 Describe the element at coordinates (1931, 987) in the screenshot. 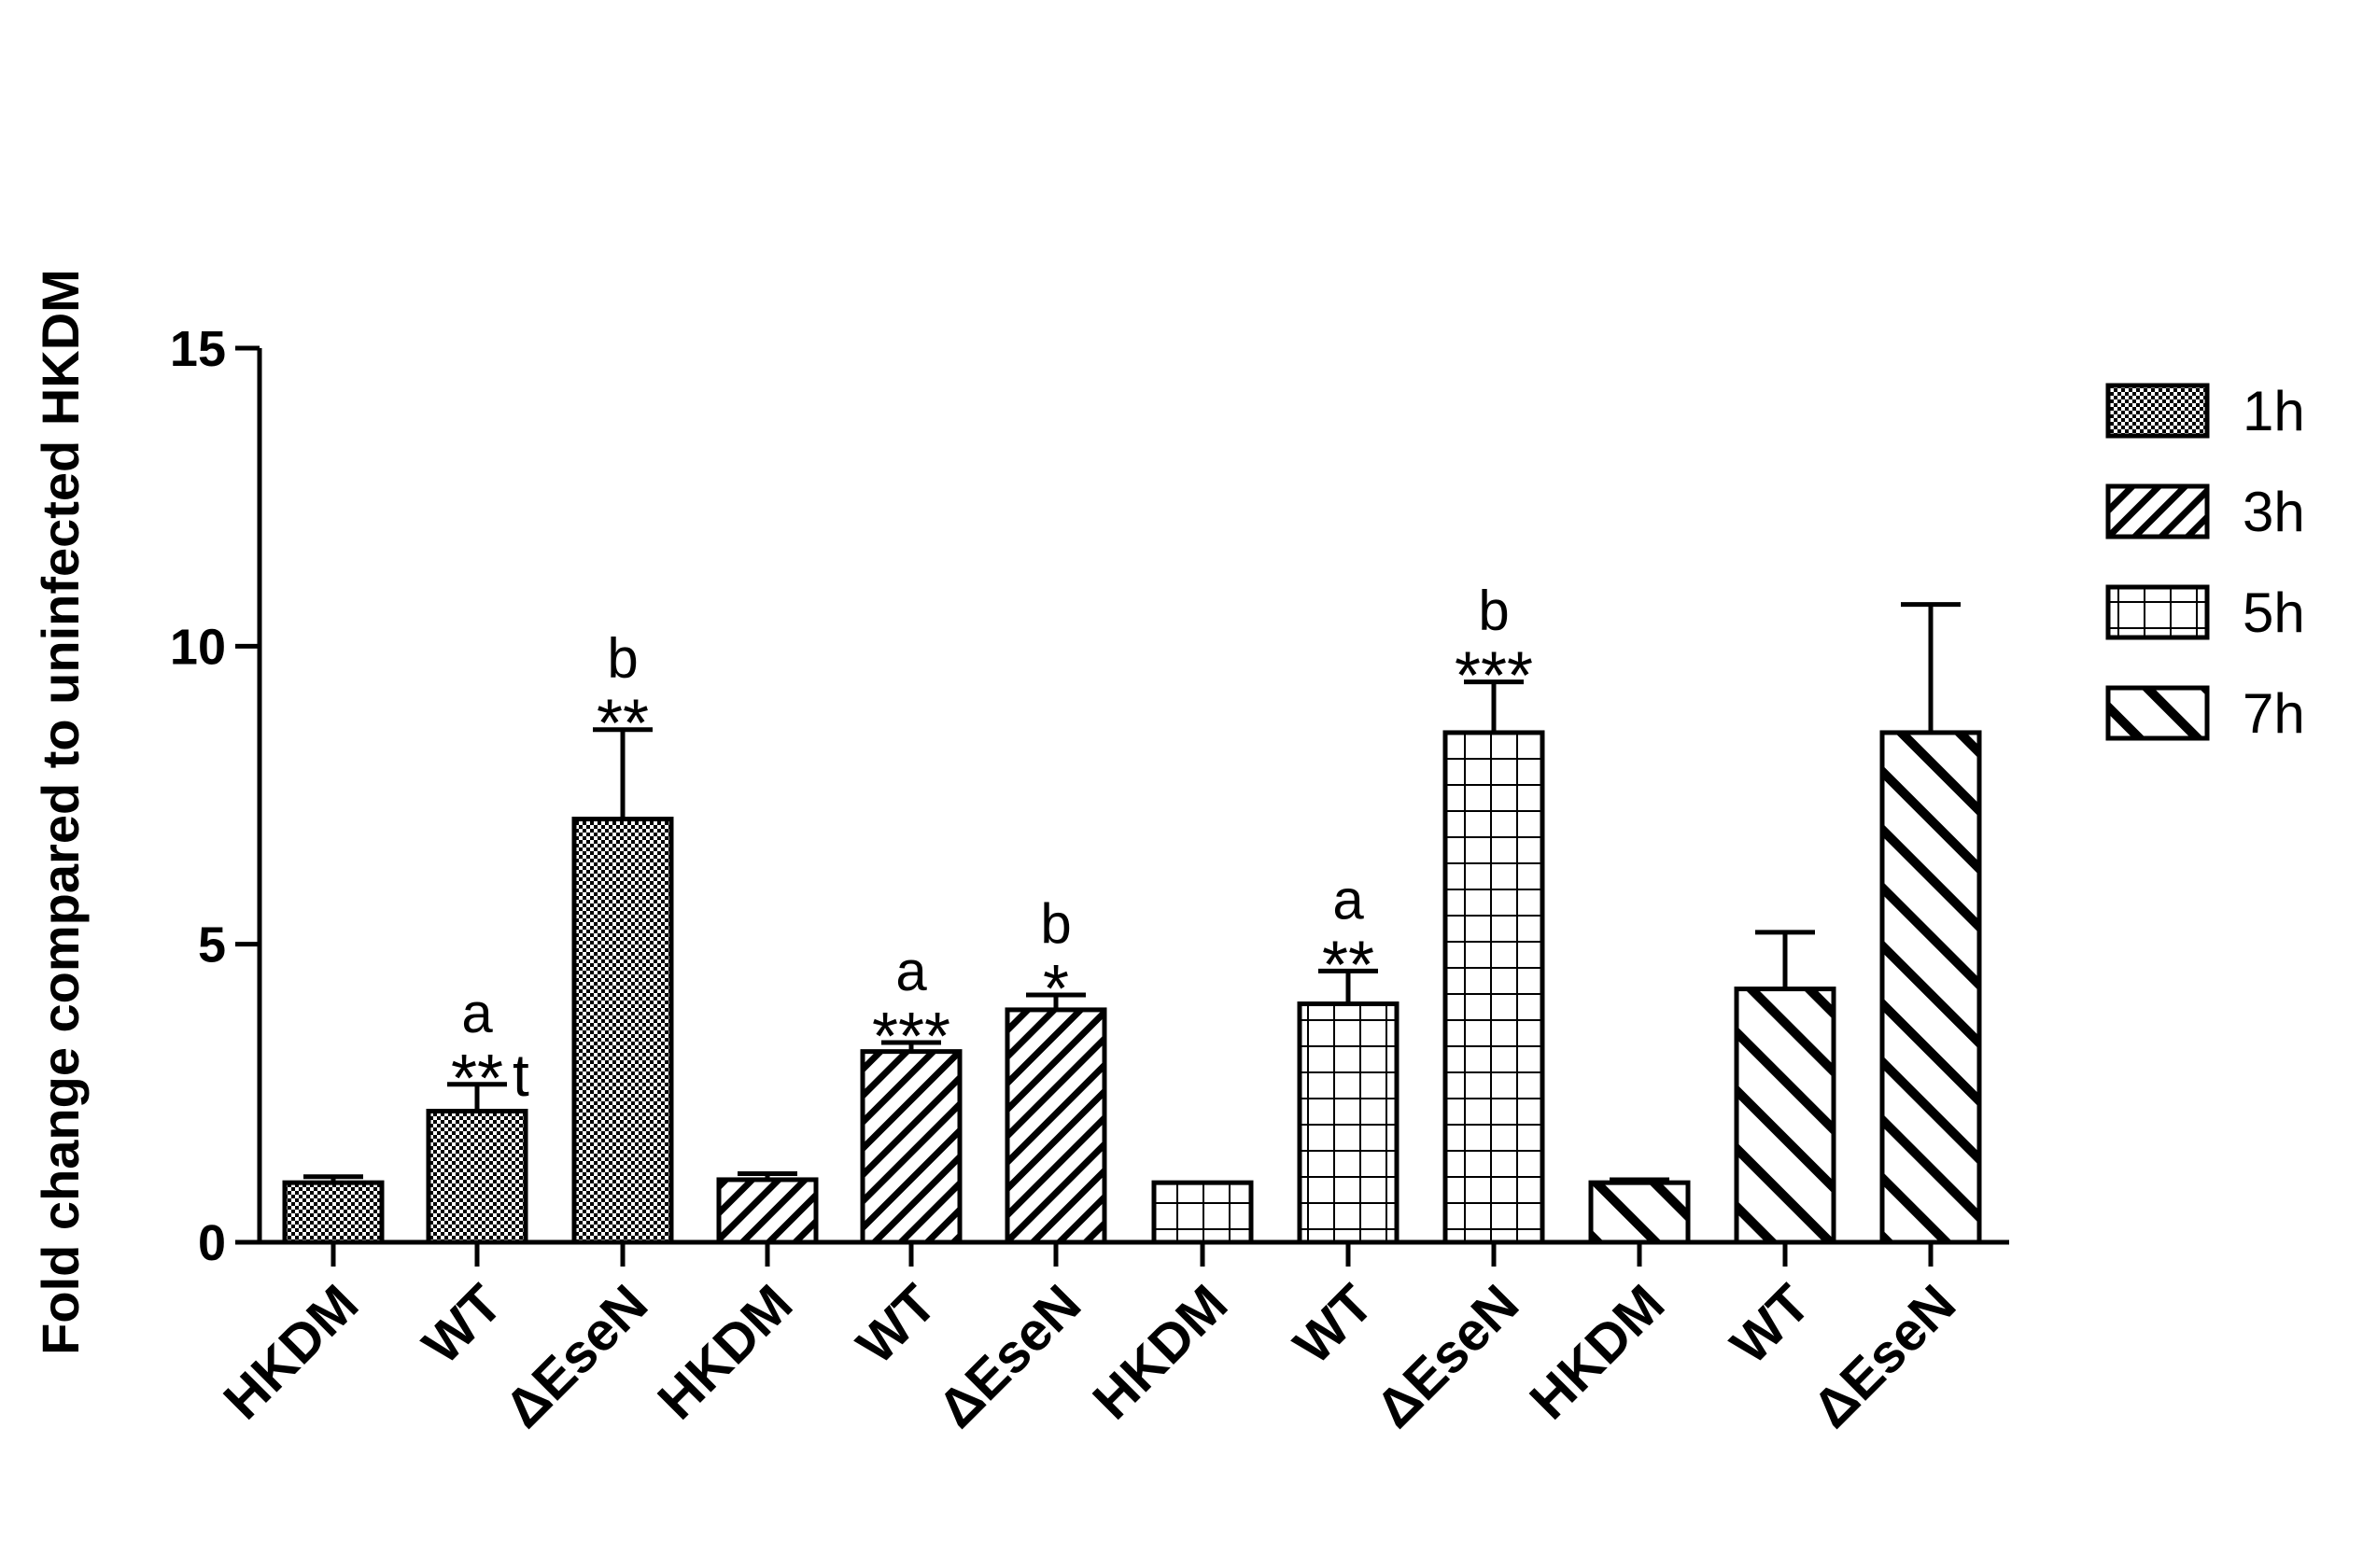

I see `bar-7h-ΔEseN` at that location.